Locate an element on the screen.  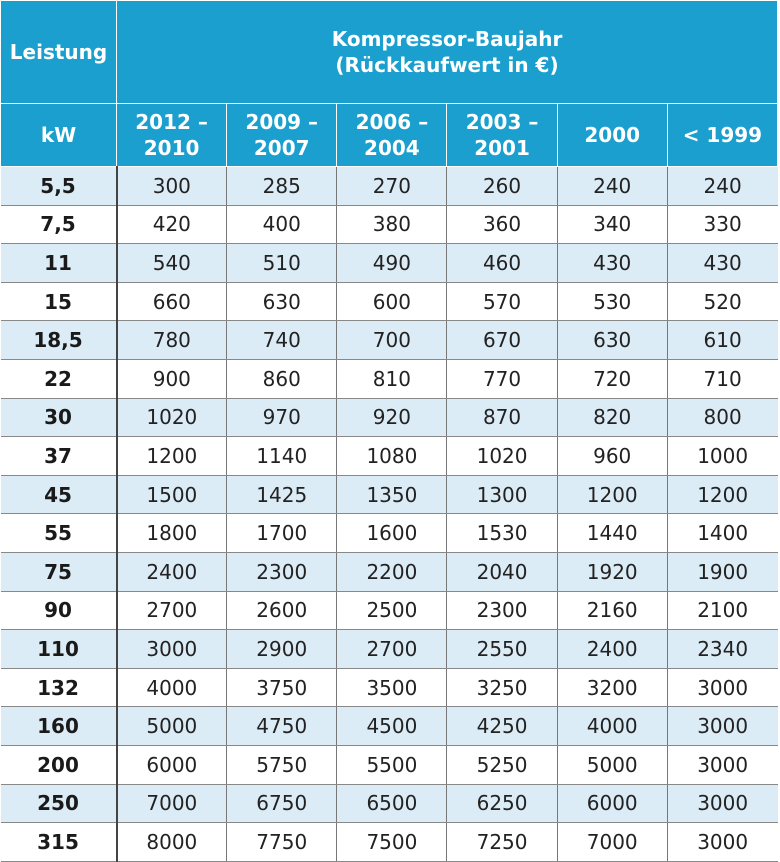
value-cell: 5250 is located at coordinates (502, 765).